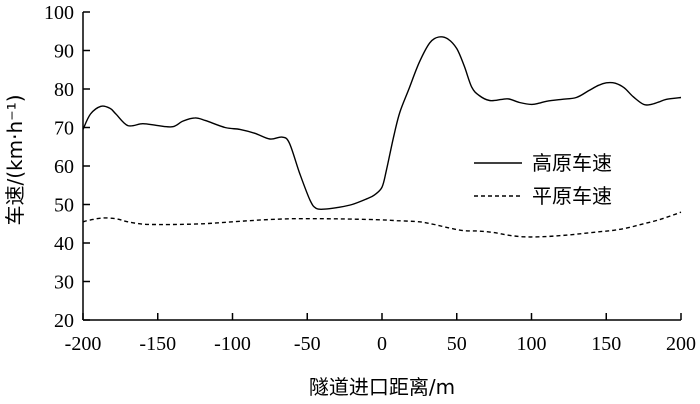 The height and width of the screenshot is (404, 700). Describe the element at coordinates (572, 196) in the screenshot. I see `legend-label-plain: 平原车速` at that location.